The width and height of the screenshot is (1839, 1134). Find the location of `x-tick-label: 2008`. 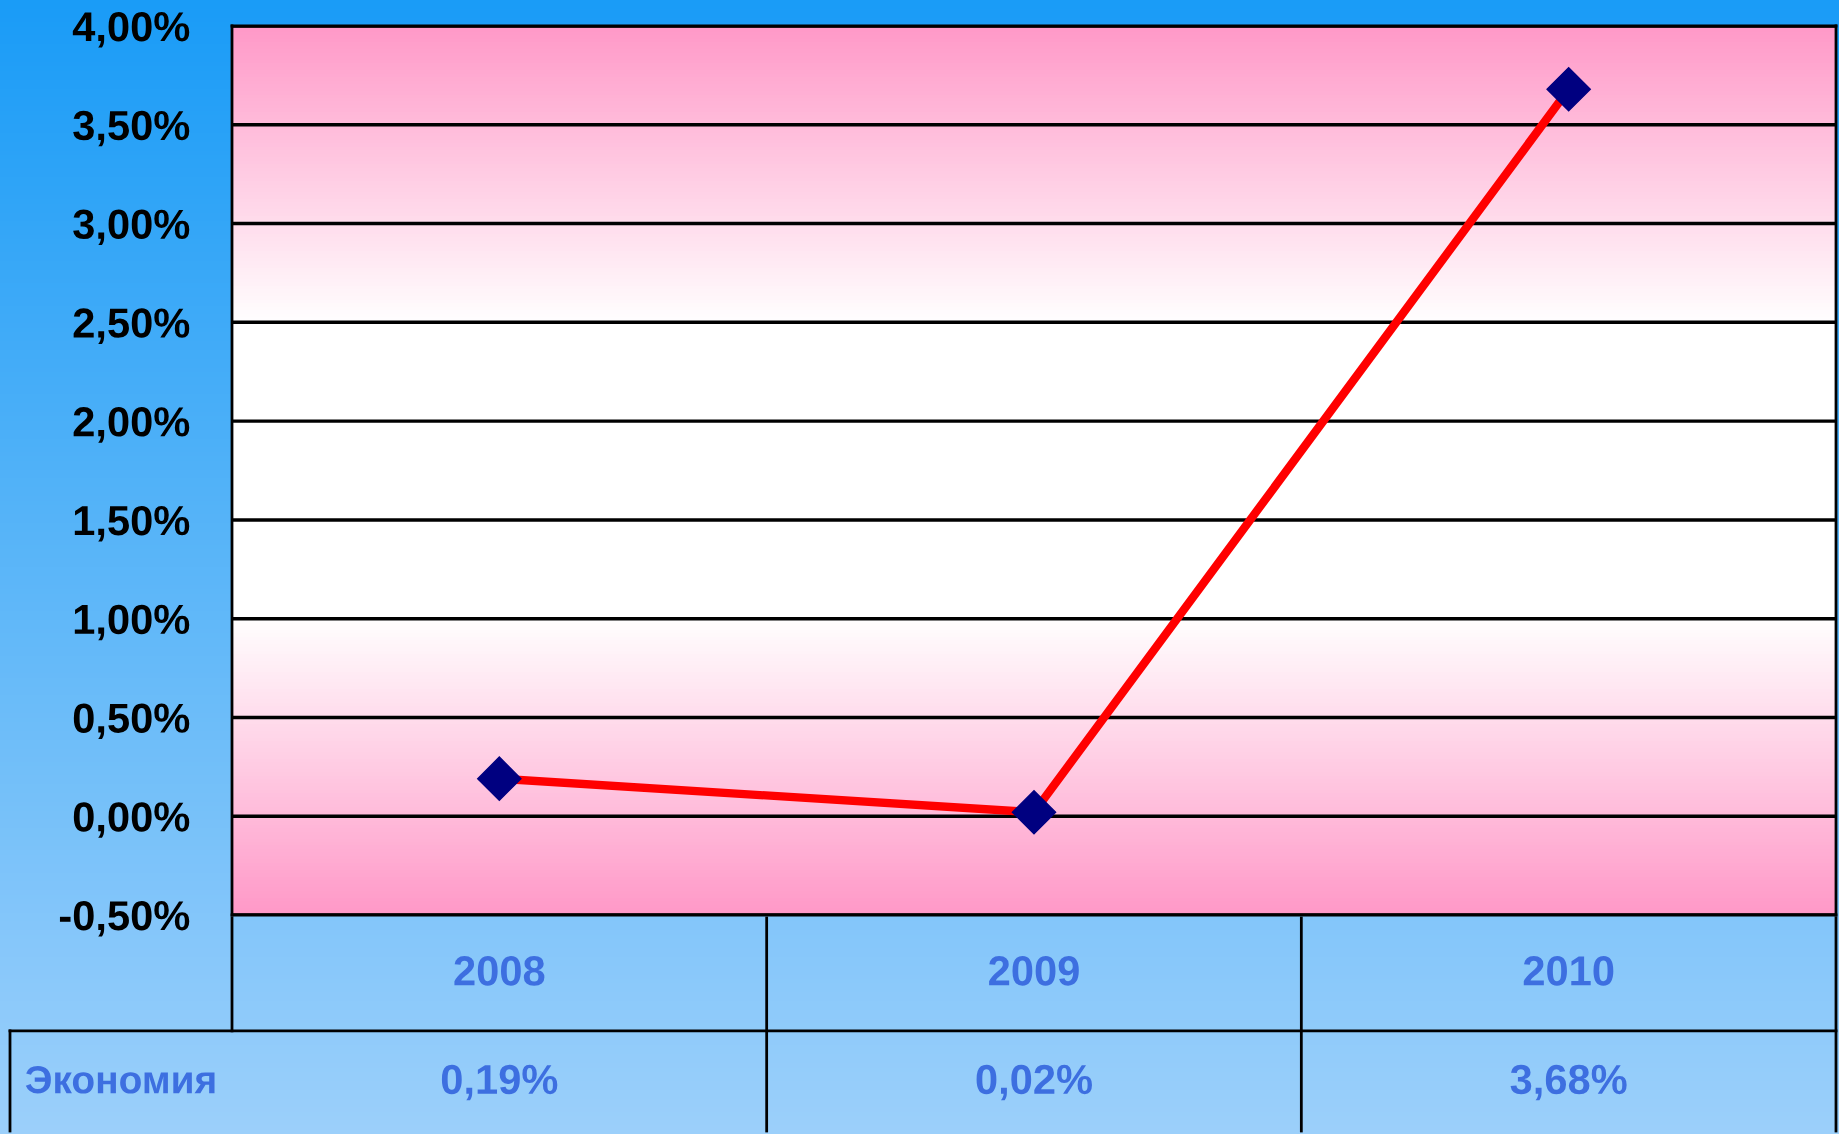

x-tick-label: 2008 is located at coordinates (499, 971).